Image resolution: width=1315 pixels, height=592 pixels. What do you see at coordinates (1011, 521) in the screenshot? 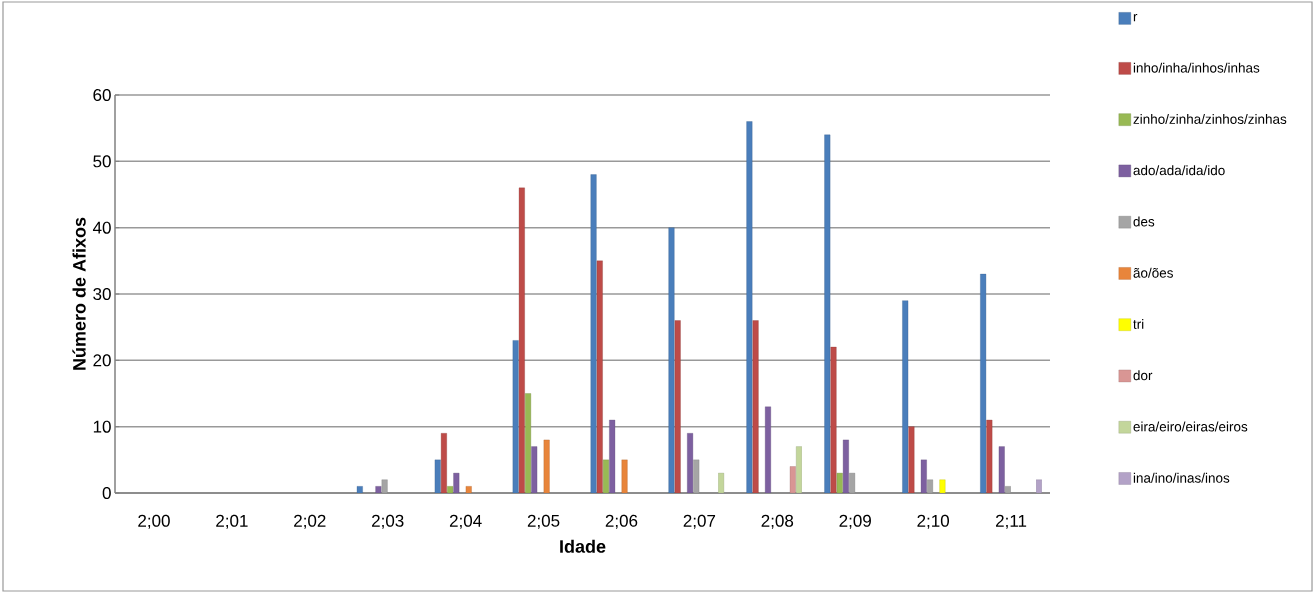
I see `x-tick-label: 2;11` at bounding box center [1011, 521].